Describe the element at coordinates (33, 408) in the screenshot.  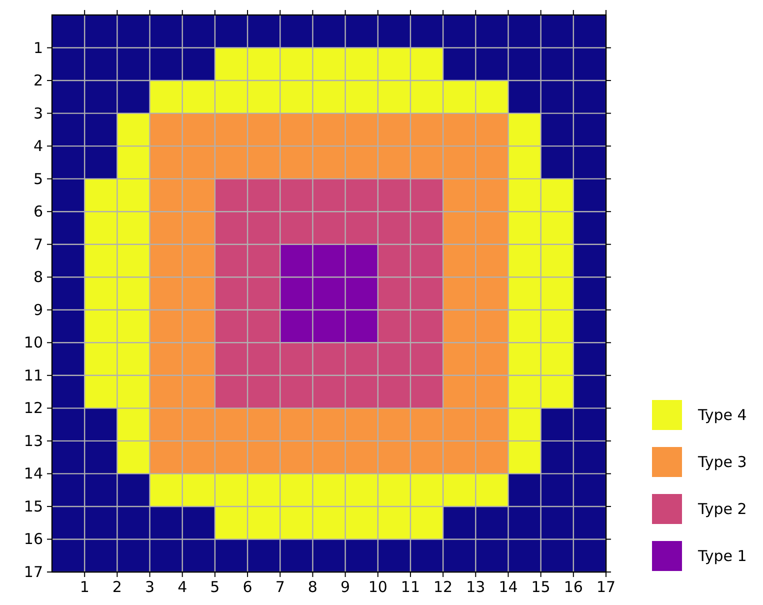
I see `y-tick-label: 12` at that location.